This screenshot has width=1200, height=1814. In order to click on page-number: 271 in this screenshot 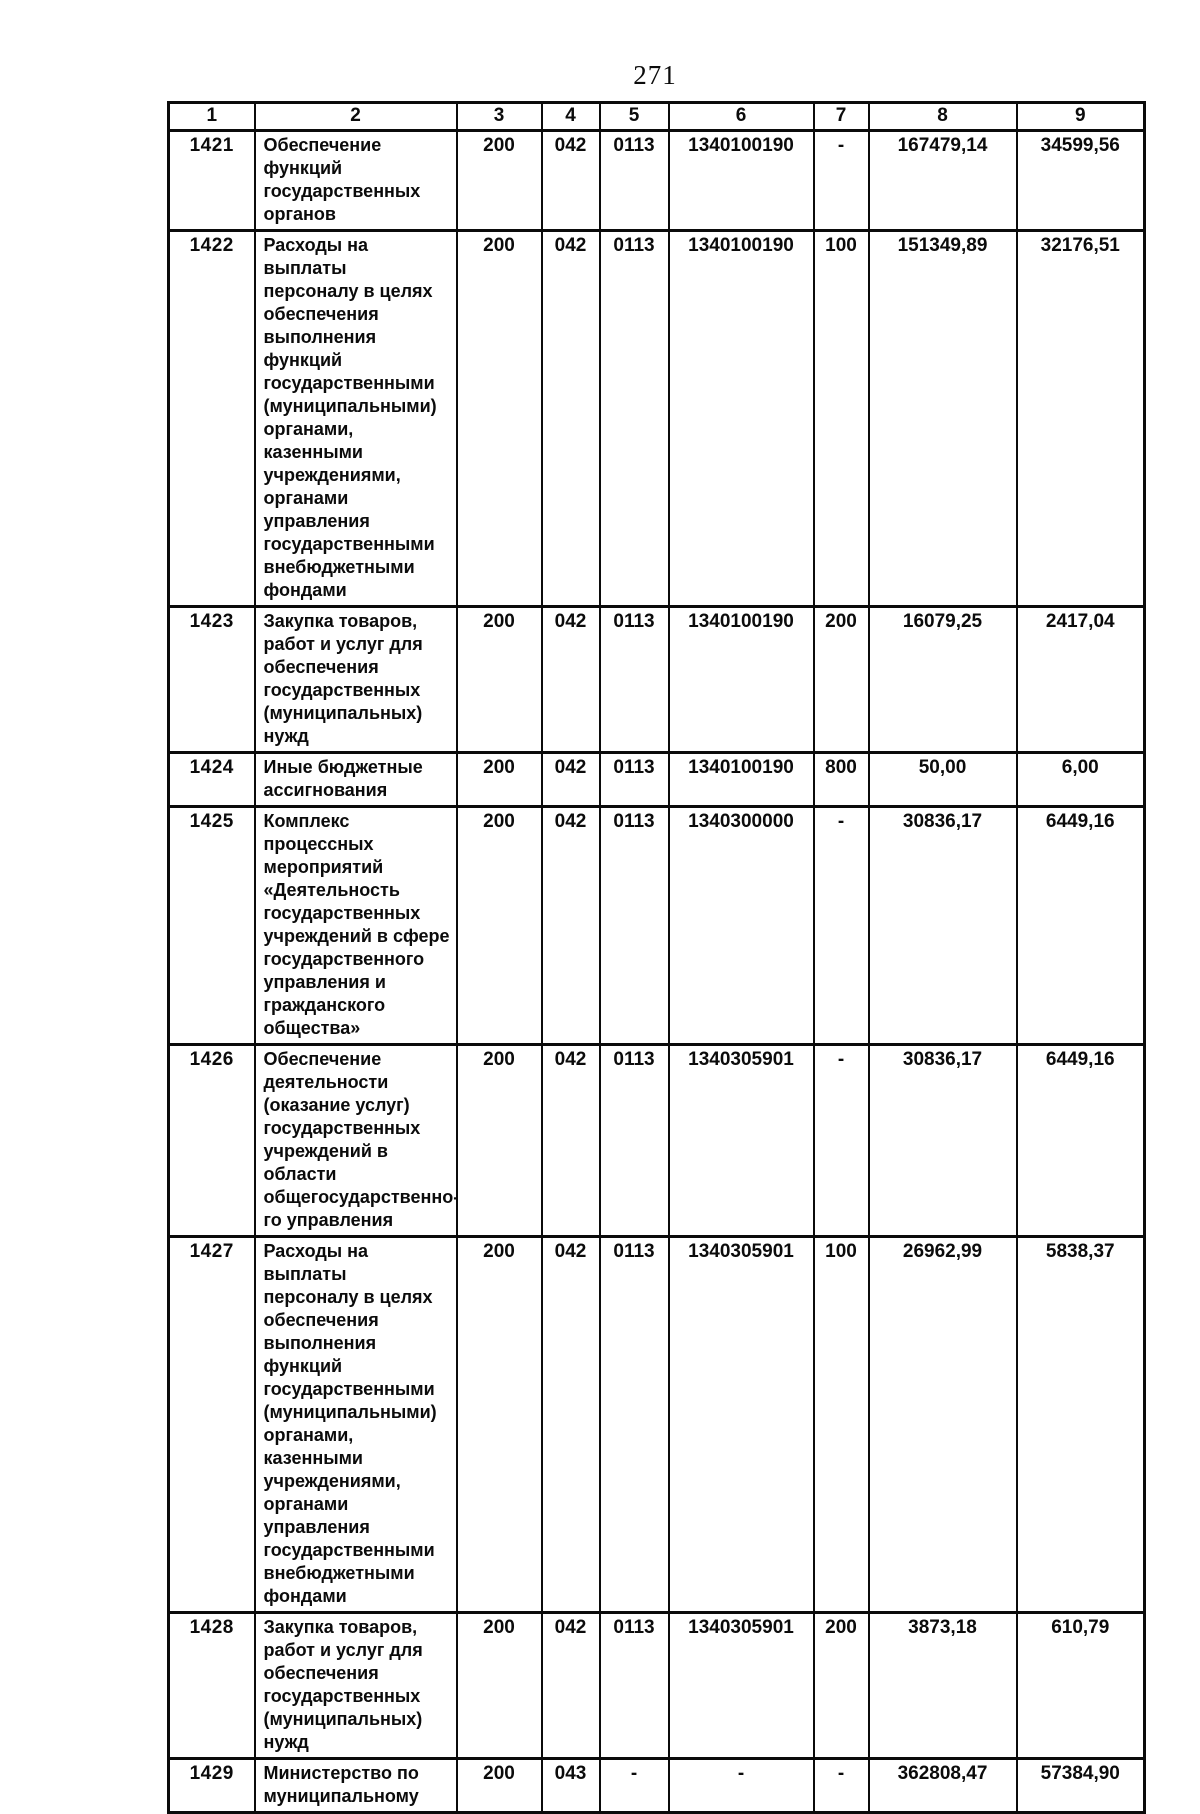, I will do `click(655, 75)`.